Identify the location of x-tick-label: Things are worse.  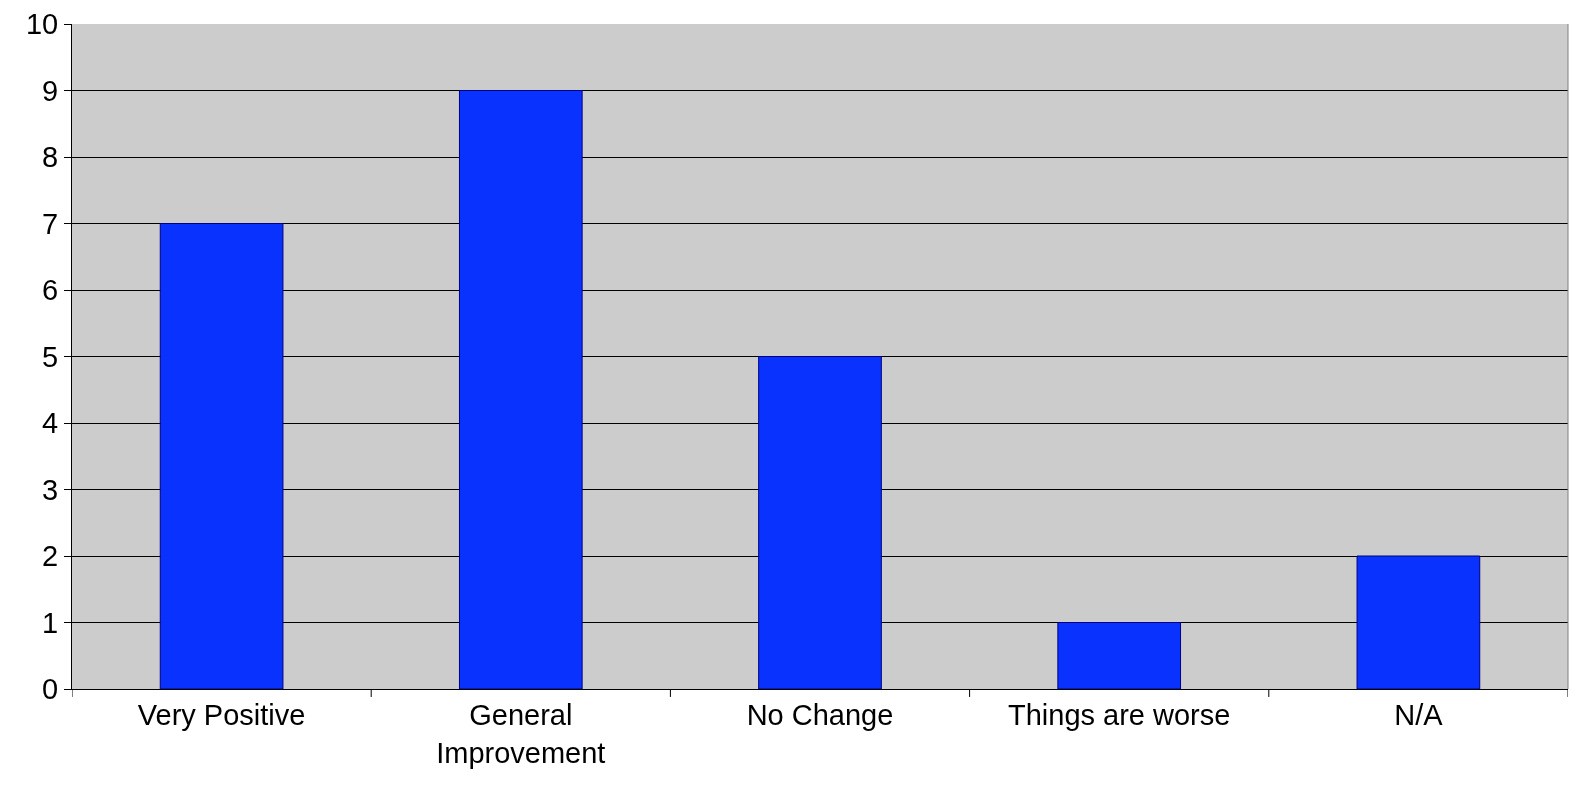
(1119, 714).